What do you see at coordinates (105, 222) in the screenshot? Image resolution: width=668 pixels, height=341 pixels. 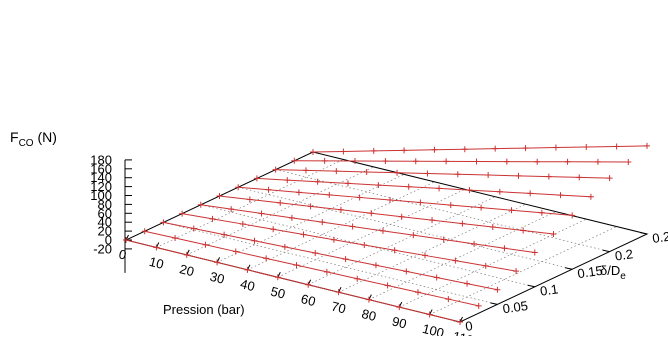 I see `z-tick-label: 40` at bounding box center [105, 222].